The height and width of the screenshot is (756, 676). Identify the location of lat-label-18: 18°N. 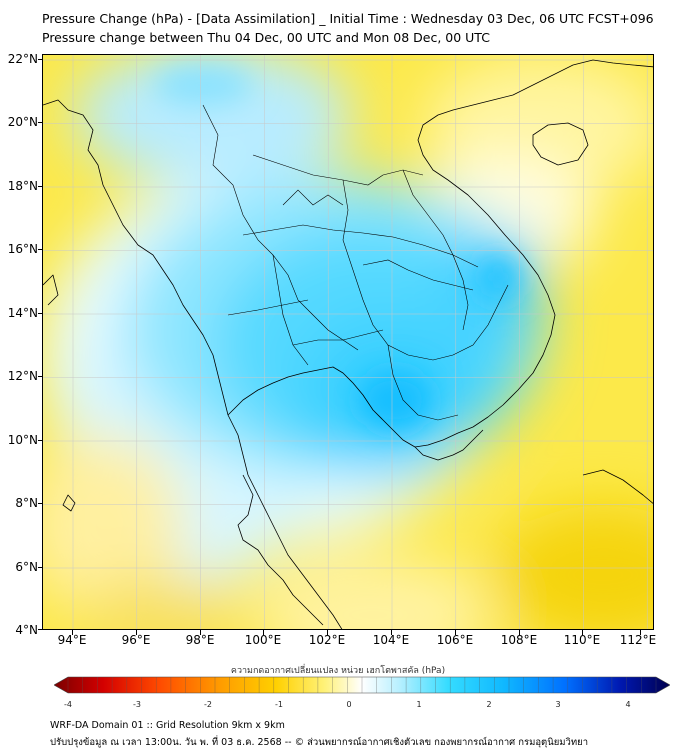
(22, 186).